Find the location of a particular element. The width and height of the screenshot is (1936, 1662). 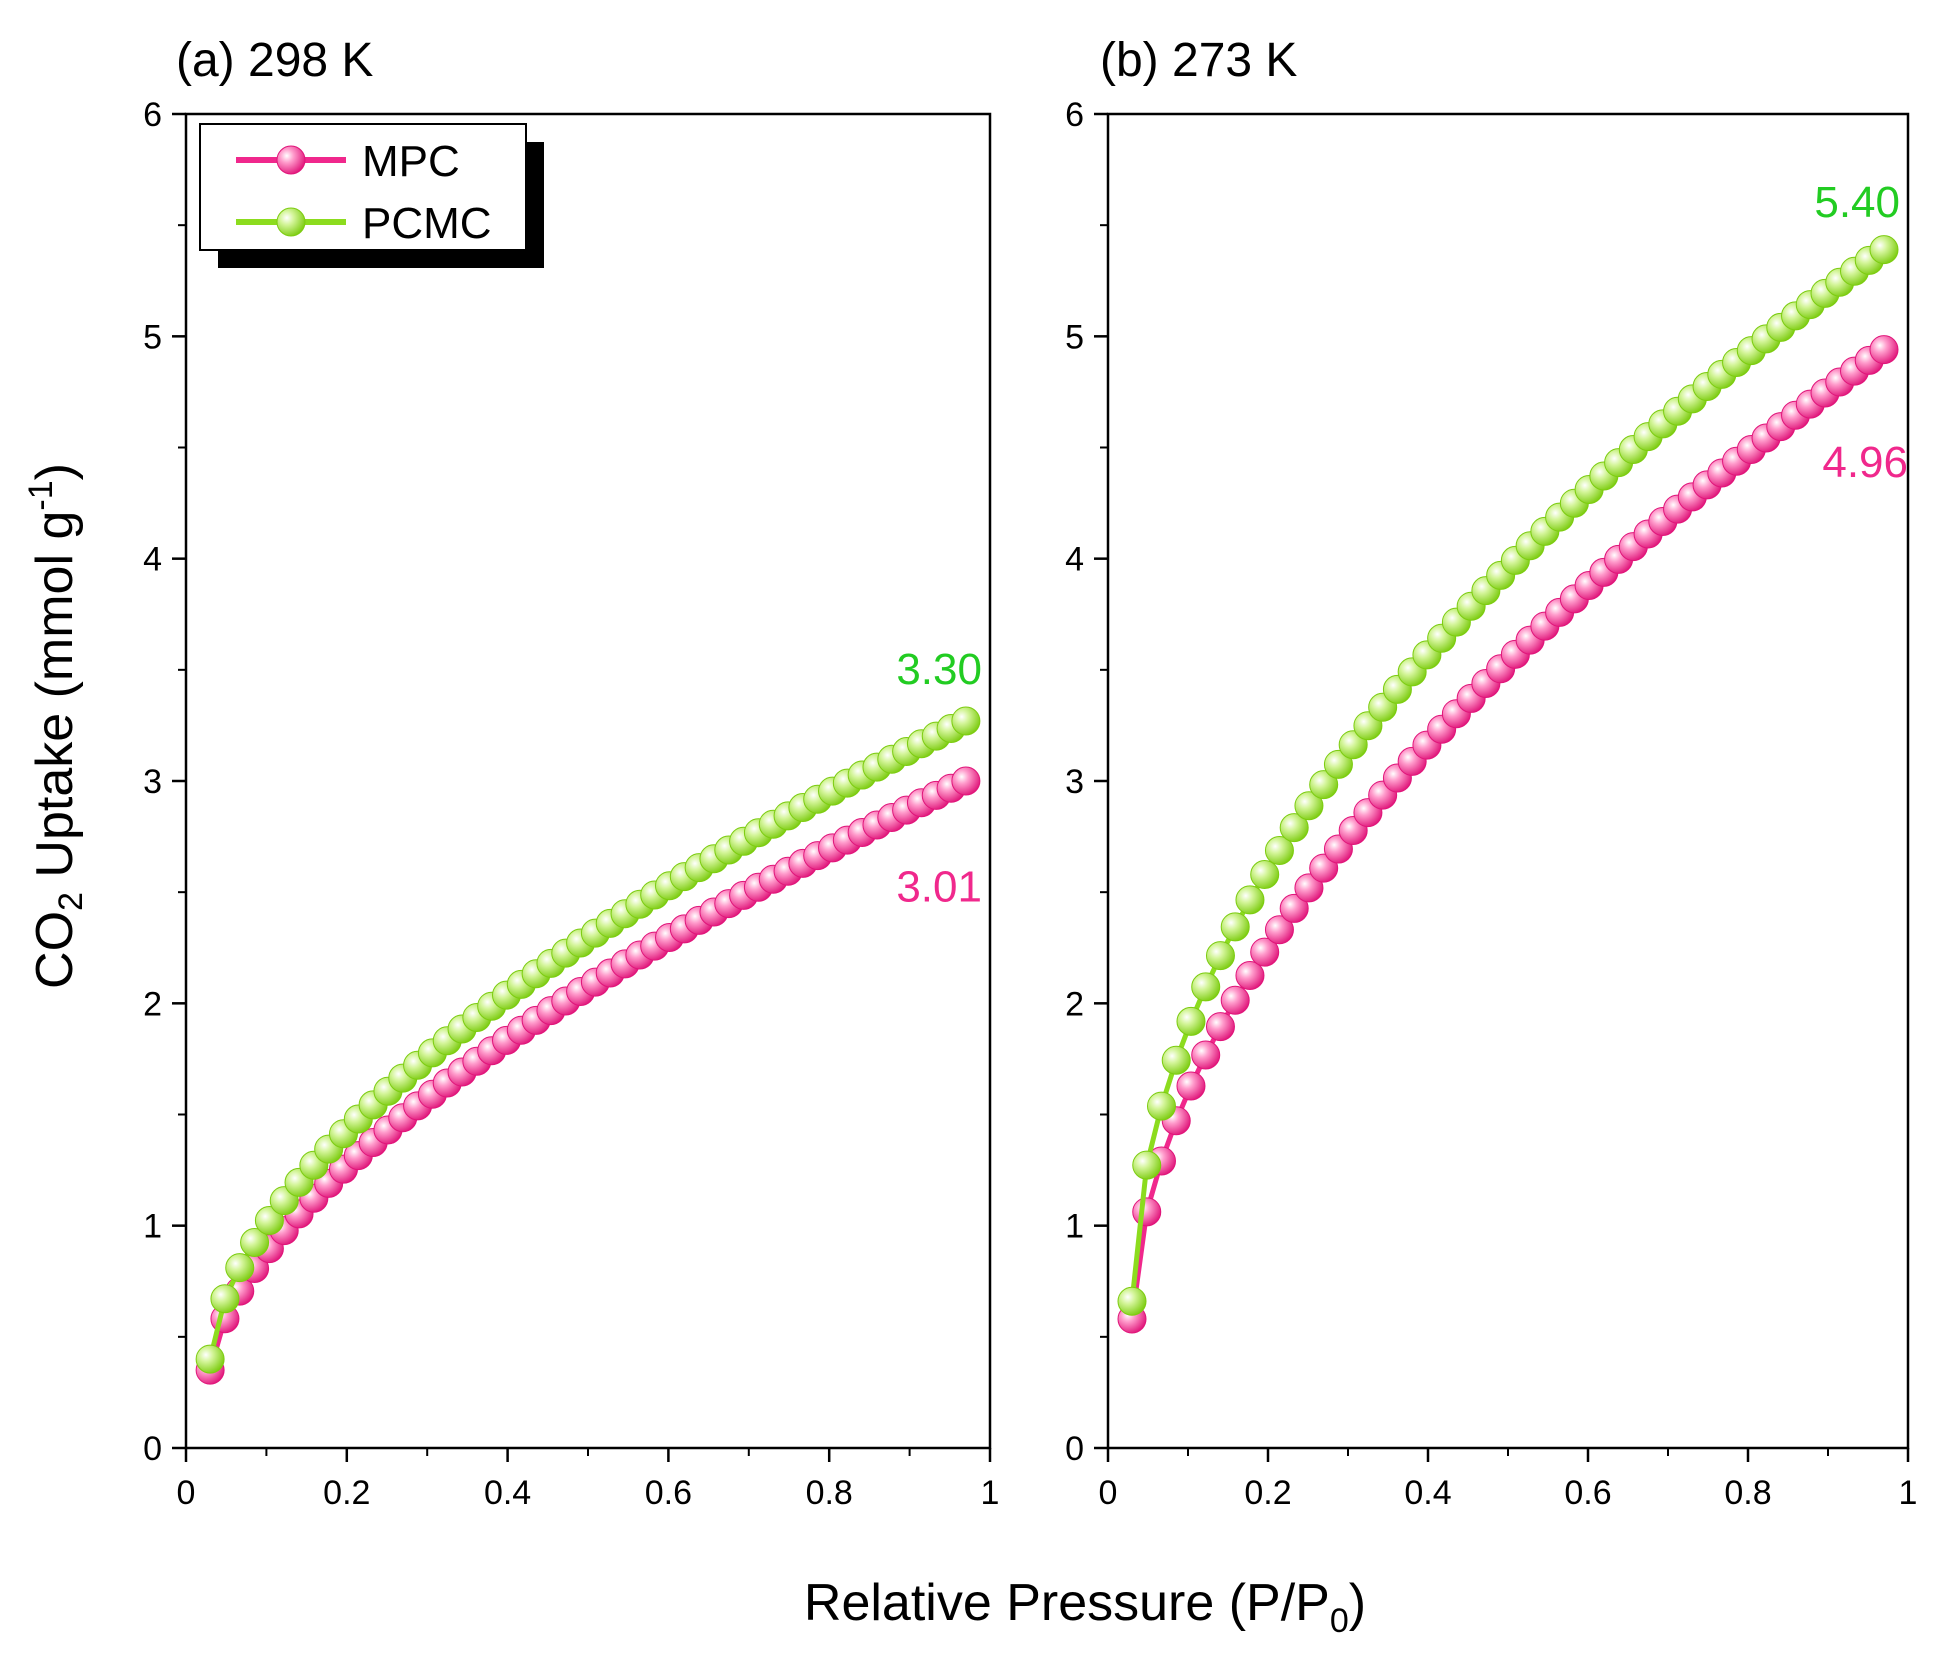

annotation-b-0: 5.40 is located at coordinates (1857, 202).